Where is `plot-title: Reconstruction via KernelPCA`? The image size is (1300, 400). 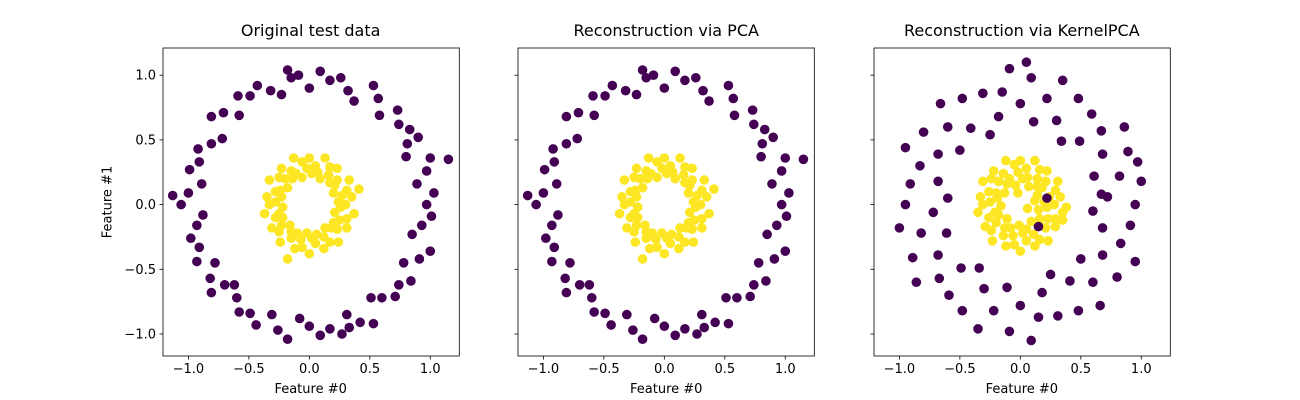
plot-title: Reconstruction via KernelPCA is located at coordinates (1022, 30).